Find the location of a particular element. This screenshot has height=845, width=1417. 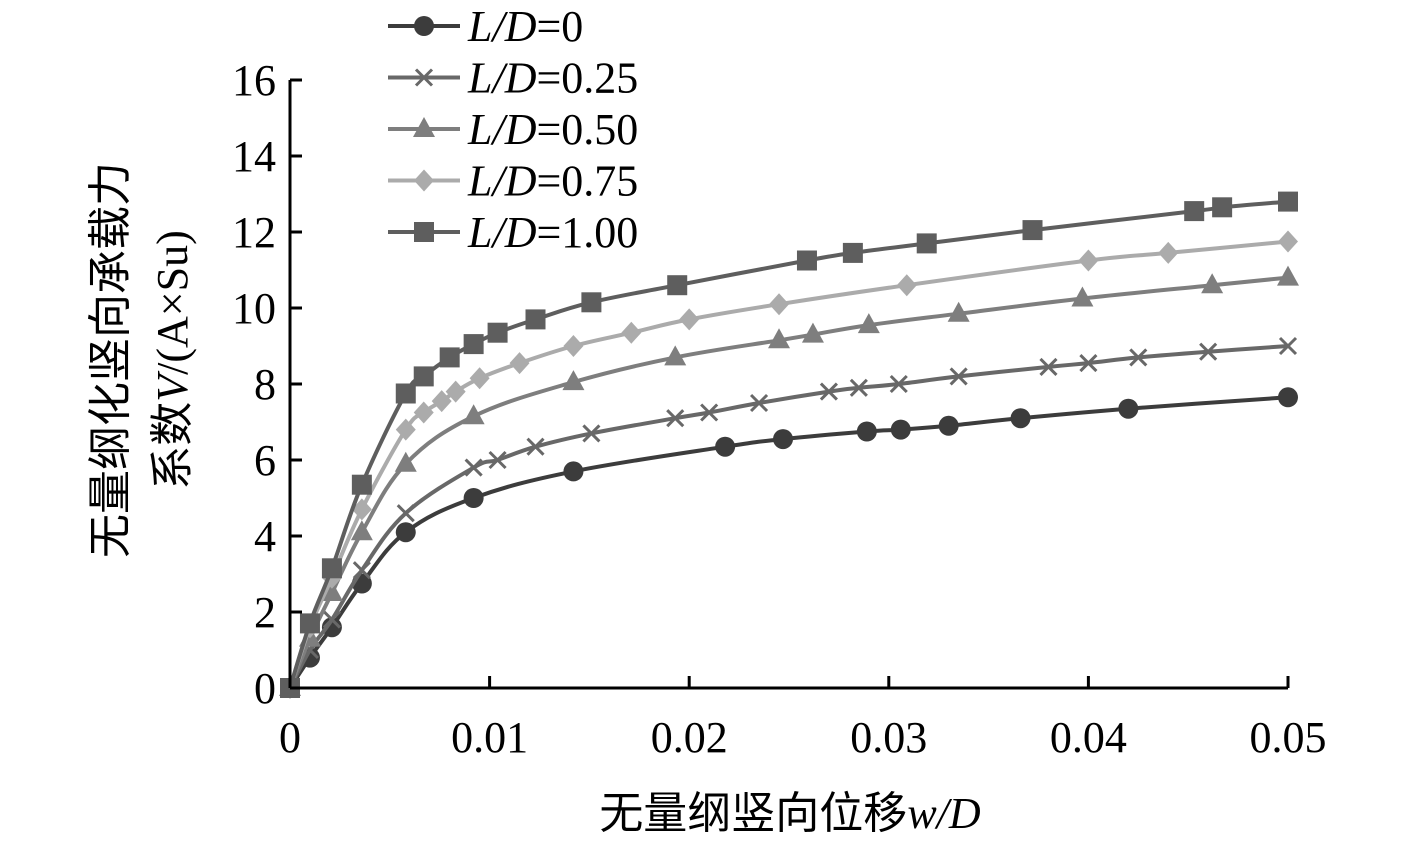

legend-label: L/D=1.00 is located at coordinates (552, 232).